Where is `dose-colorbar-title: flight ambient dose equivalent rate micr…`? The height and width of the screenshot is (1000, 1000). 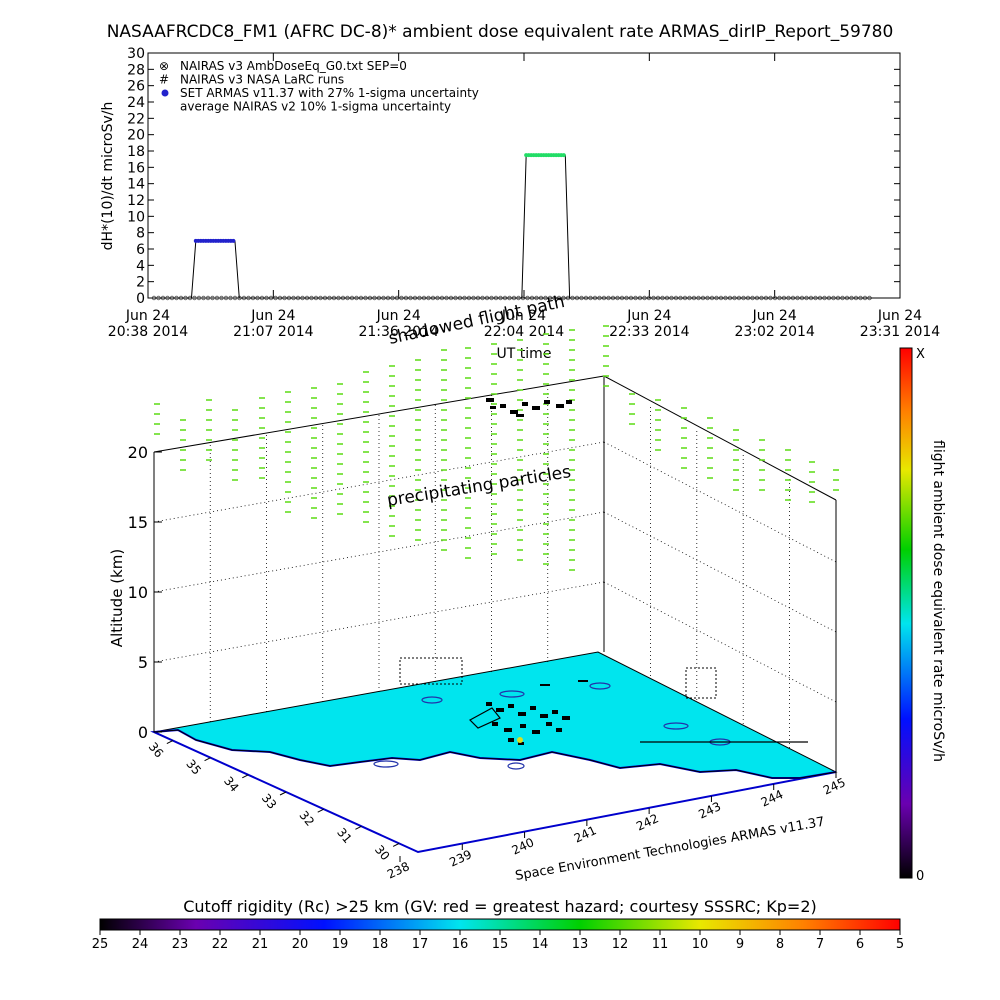
dose-colorbar-title: flight ambient dose equivalent rate micr… is located at coordinates (938, 601).